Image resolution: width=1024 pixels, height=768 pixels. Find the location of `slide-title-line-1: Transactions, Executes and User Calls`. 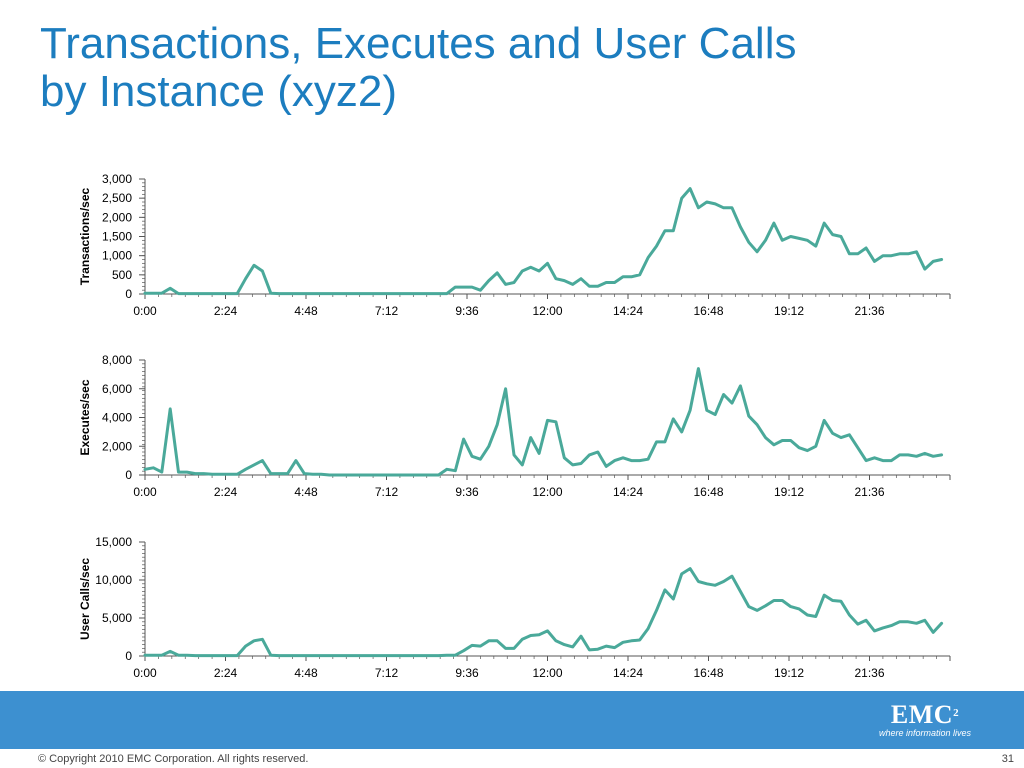

slide-title-line-1: Transactions, Executes and User Calls is located at coordinates (418, 43).